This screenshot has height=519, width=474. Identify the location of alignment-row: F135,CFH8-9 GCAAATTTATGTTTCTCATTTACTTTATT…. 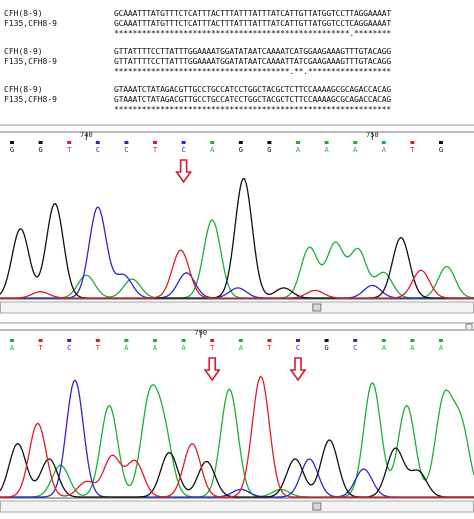
(237, 23).